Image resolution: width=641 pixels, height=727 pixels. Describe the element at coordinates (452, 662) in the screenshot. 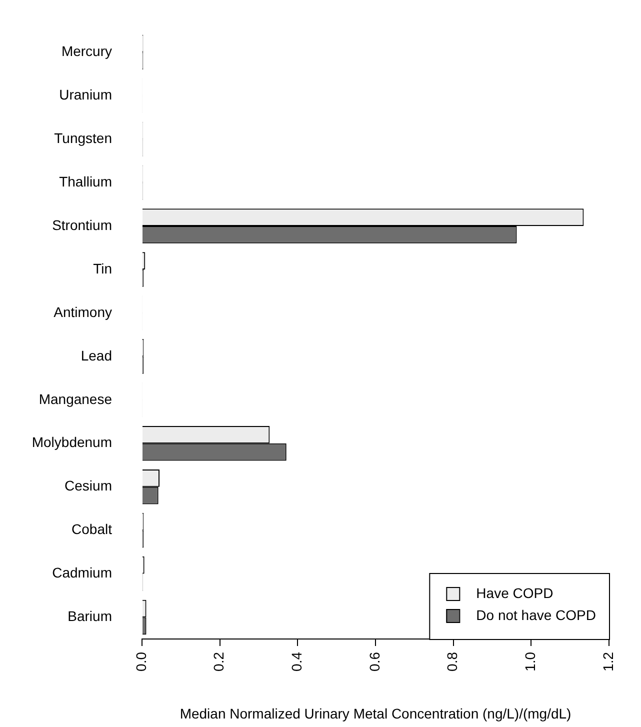

I see `x-tick-label: 0.8` at that location.